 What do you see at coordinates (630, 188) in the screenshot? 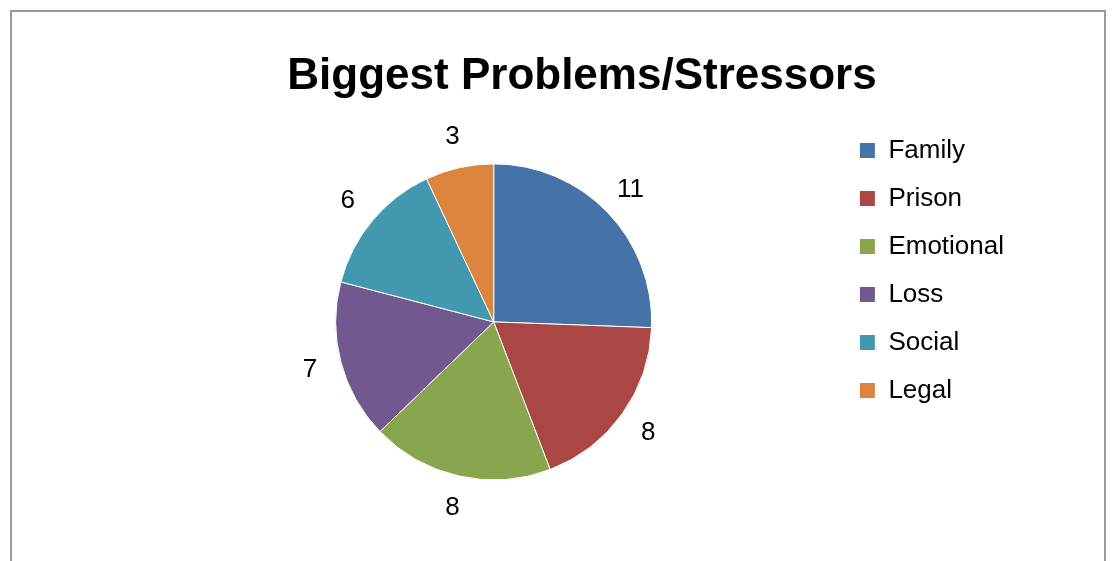
I see `data-label: 11` at bounding box center [630, 188].